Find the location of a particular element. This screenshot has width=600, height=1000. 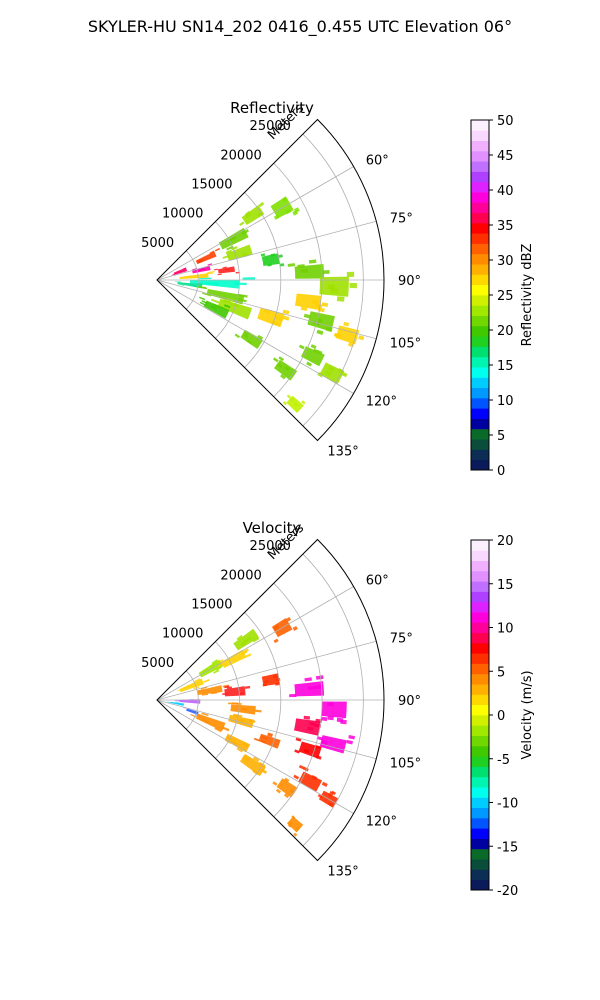

colorbar-tick-label: -15 is located at coordinates (507, 847).